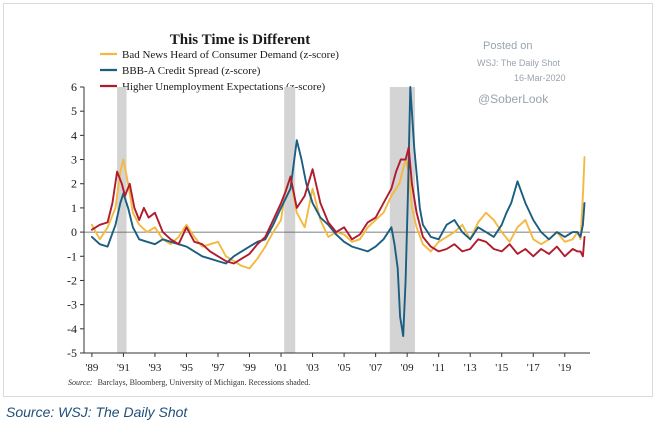  I want to click on y-tick-label: -2, so click(72, 280).